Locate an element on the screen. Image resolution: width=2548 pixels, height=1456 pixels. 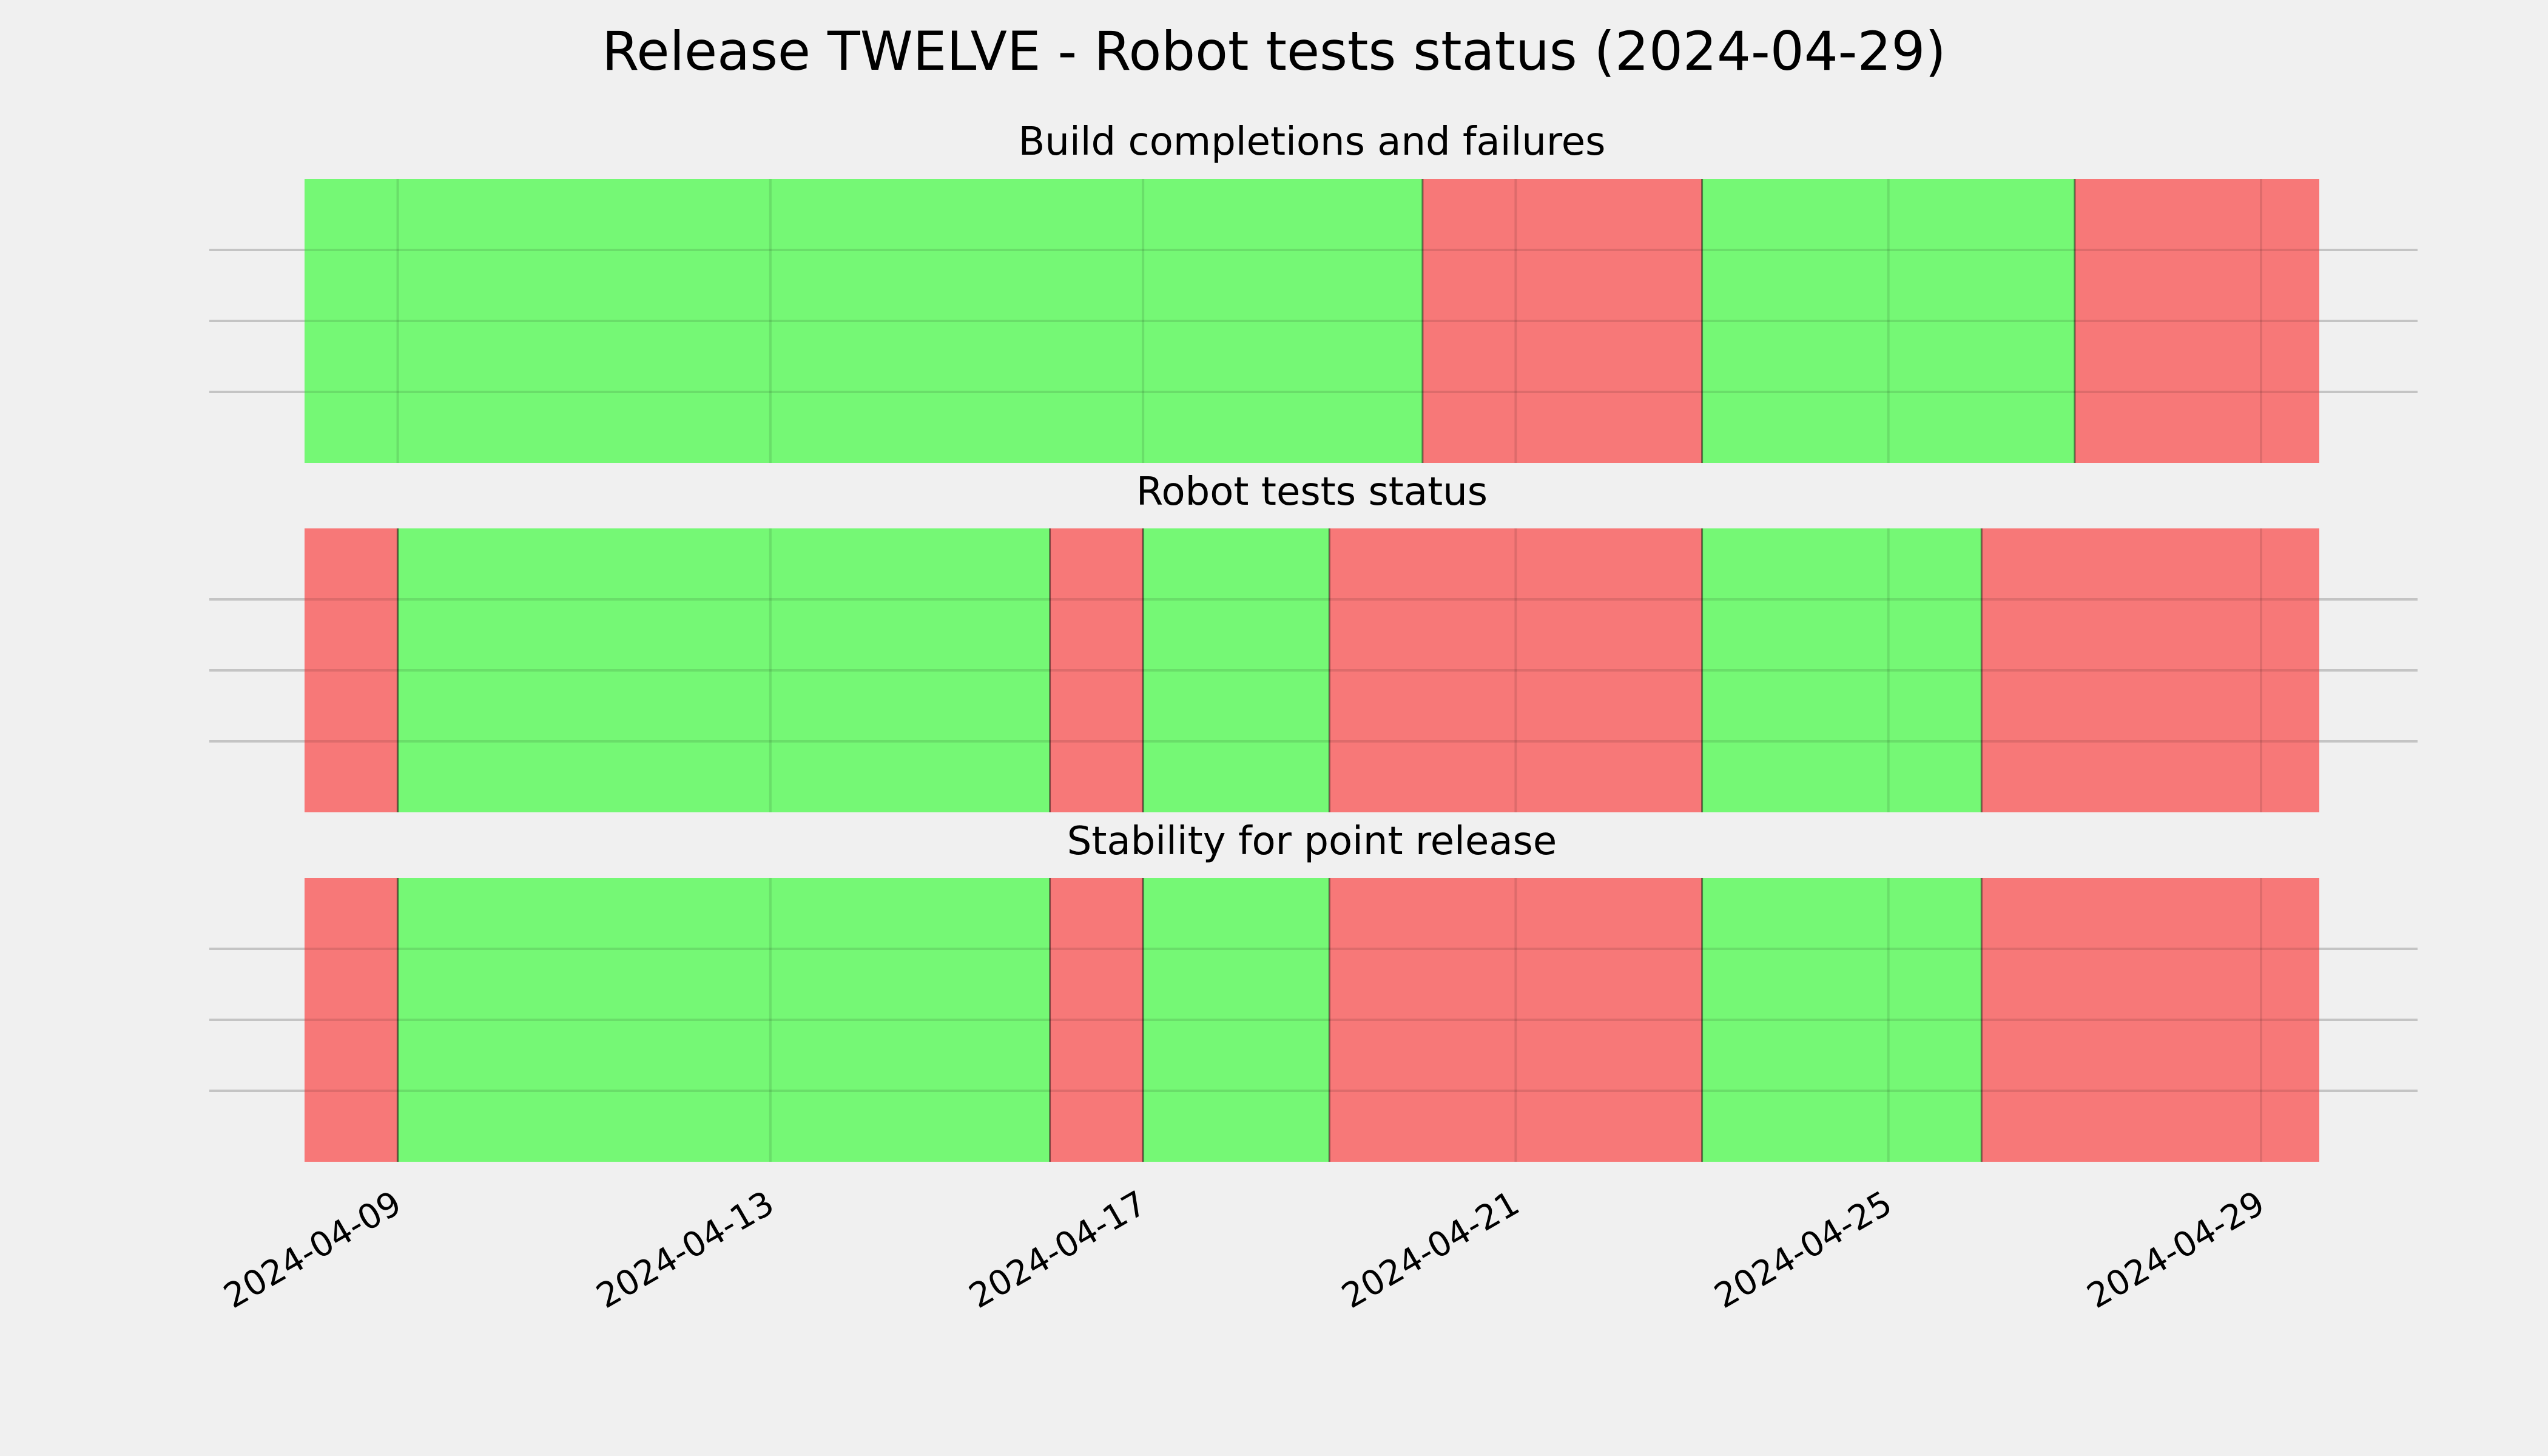
x-tick-label: 2024-04-13 is located at coordinates (685, 1250).